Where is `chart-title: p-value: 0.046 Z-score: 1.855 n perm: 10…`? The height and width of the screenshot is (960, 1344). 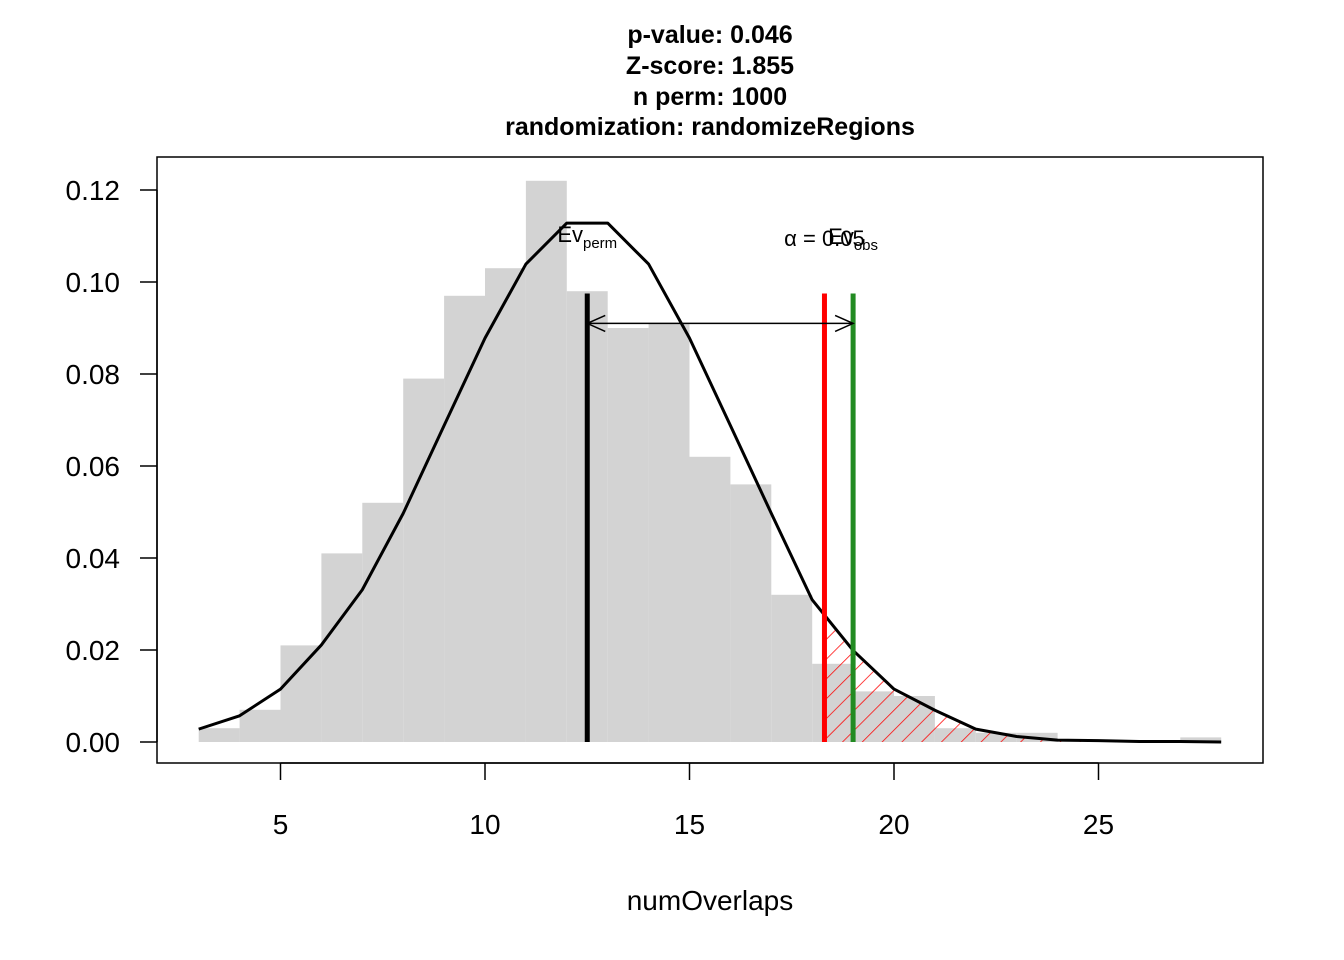 chart-title: p-value: 0.046 Z-score: 1.855 n perm: 10… is located at coordinates (710, 81).